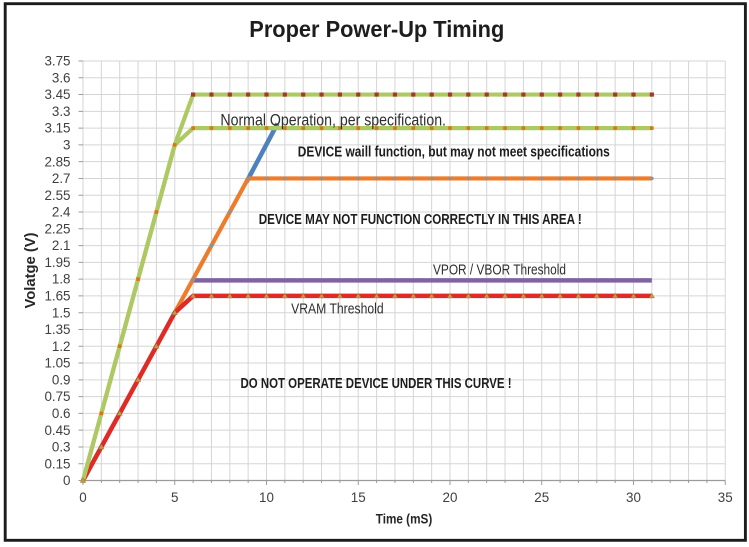  I want to click on svg-text: VPOR / VBOR Threshold, so click(499, 270).